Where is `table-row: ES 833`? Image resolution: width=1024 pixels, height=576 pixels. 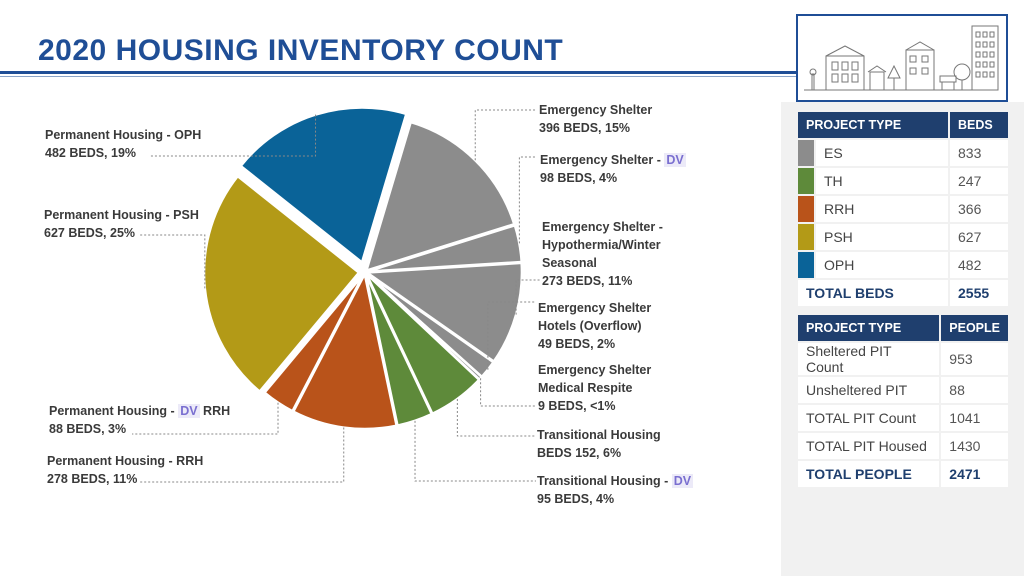
table-row: ES 833 is located at coordinates (903, 153).